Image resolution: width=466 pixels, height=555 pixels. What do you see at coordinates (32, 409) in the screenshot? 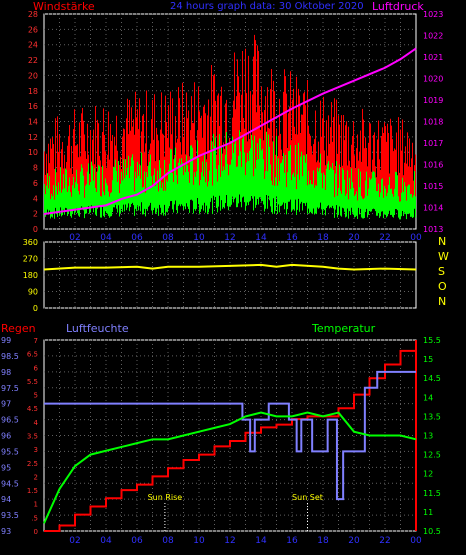
I see `rain-y-tick-label: 4.5` at bounding box center [32, 409].